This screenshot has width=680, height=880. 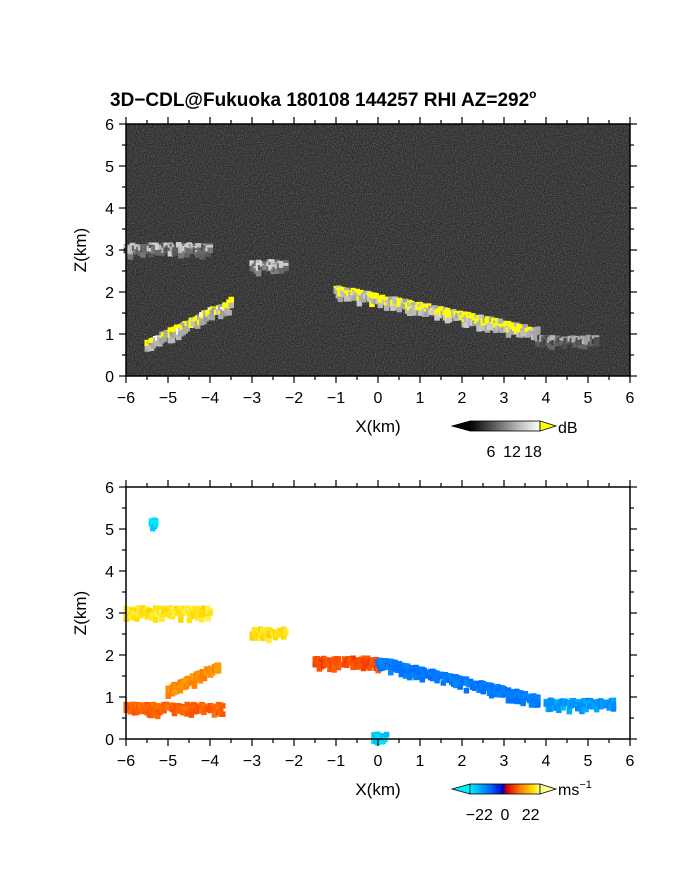 I want to click on colorbar-tick-label: 18, so click(x=533, y=452).